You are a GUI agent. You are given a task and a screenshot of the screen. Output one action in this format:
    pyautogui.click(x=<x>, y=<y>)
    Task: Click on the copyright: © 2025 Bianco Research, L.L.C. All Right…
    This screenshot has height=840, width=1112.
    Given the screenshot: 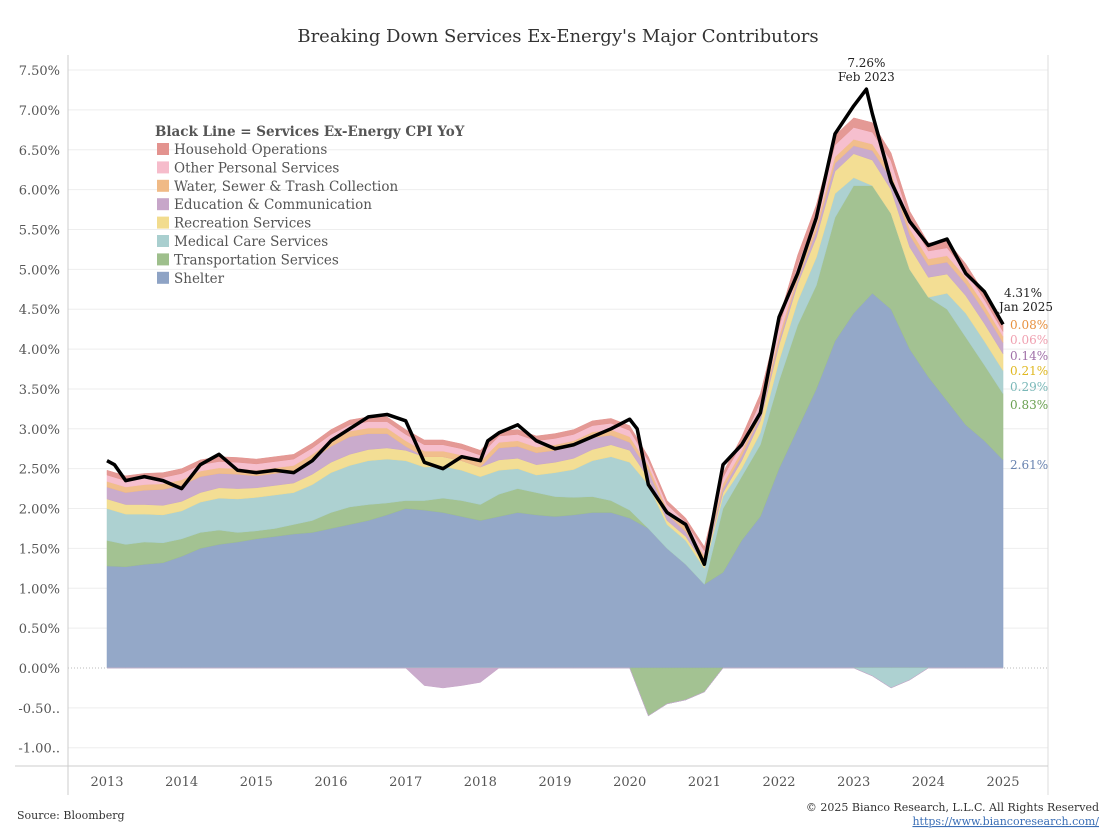 What is the action you would take?
    pyautogui.click(x=952, y=807)
    